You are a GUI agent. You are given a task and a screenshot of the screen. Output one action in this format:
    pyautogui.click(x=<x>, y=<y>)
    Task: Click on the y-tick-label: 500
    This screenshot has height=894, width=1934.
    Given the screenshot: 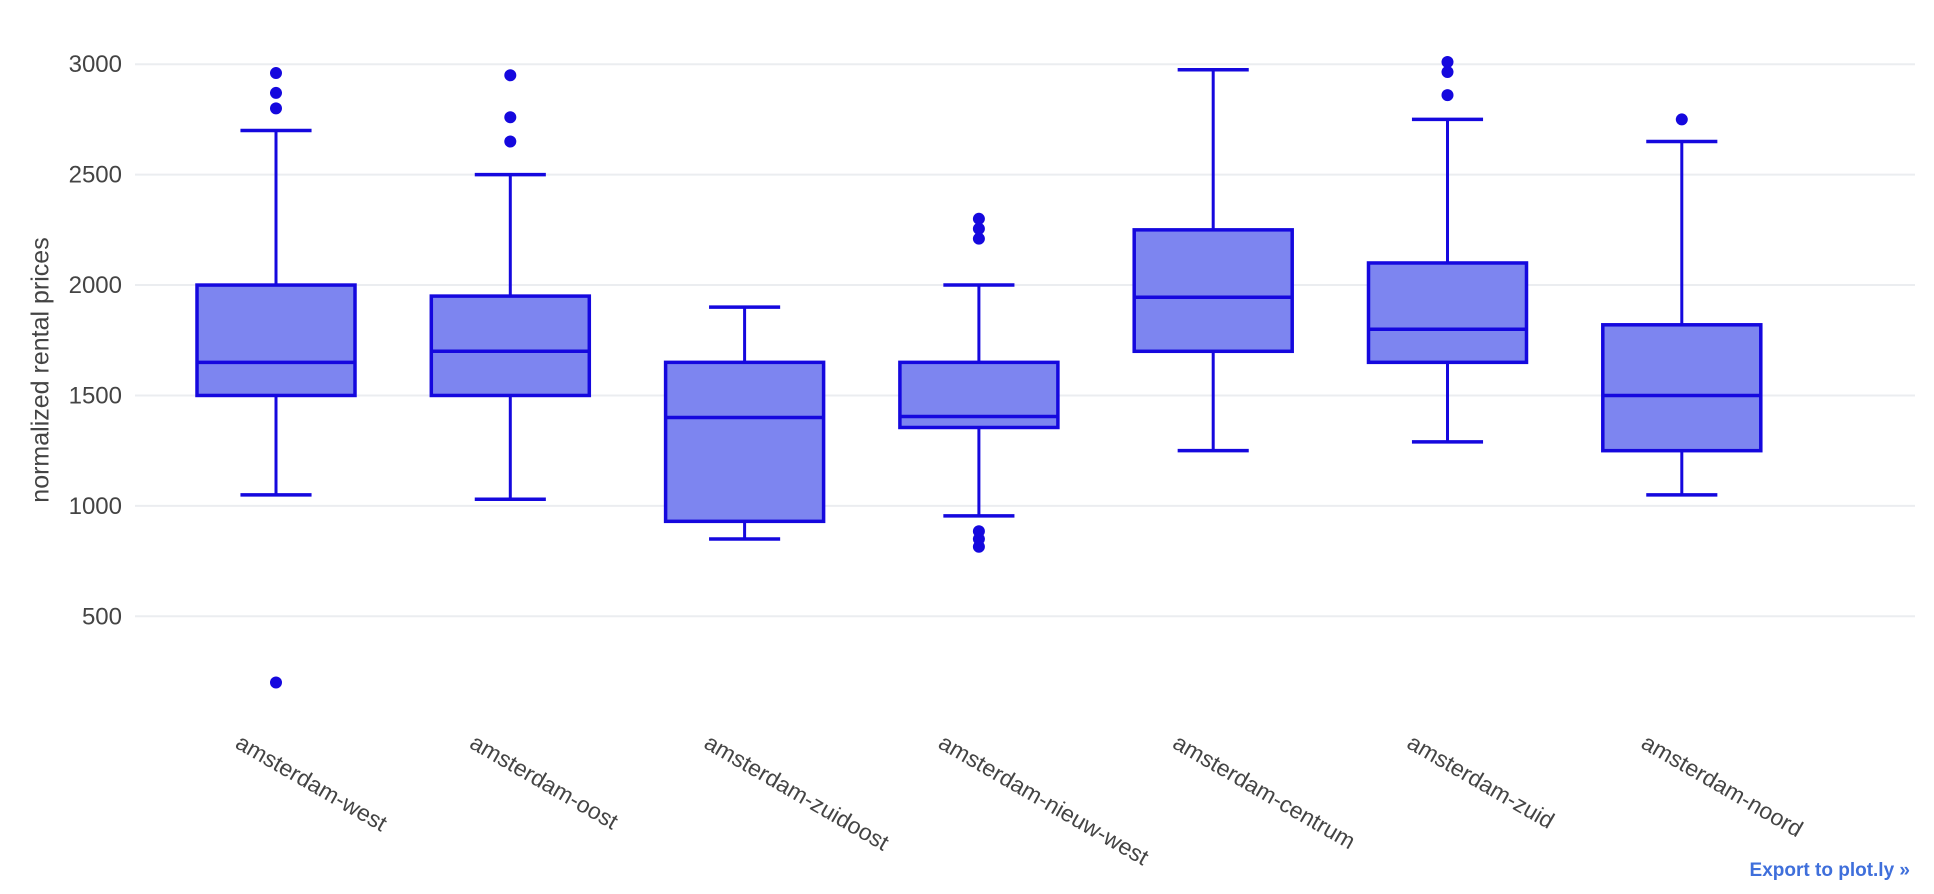 What is the action you would take?
    pyautogui.click(x=102, y=616)
    